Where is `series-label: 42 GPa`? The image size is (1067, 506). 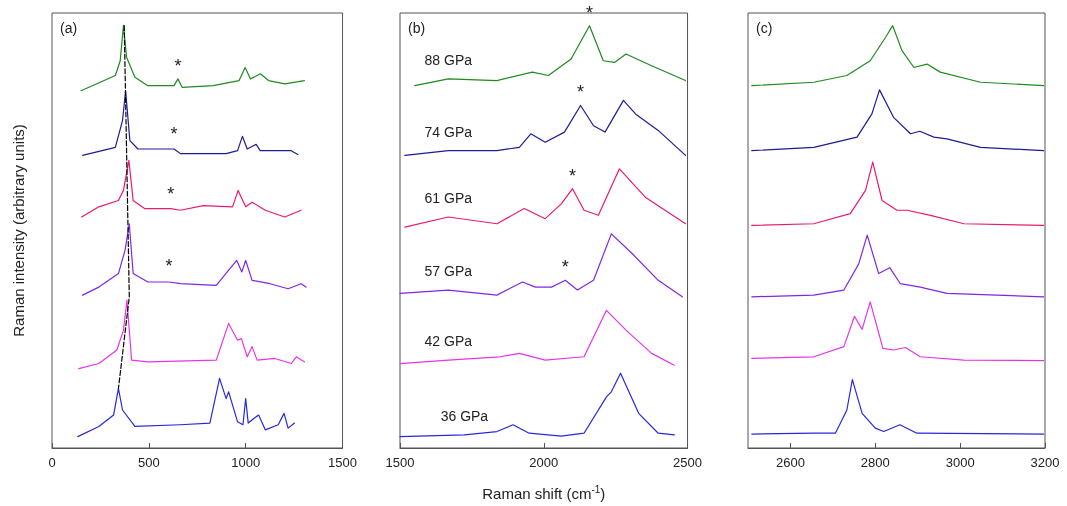
series-label: 42 GPa is located at coordinates (448, 341).